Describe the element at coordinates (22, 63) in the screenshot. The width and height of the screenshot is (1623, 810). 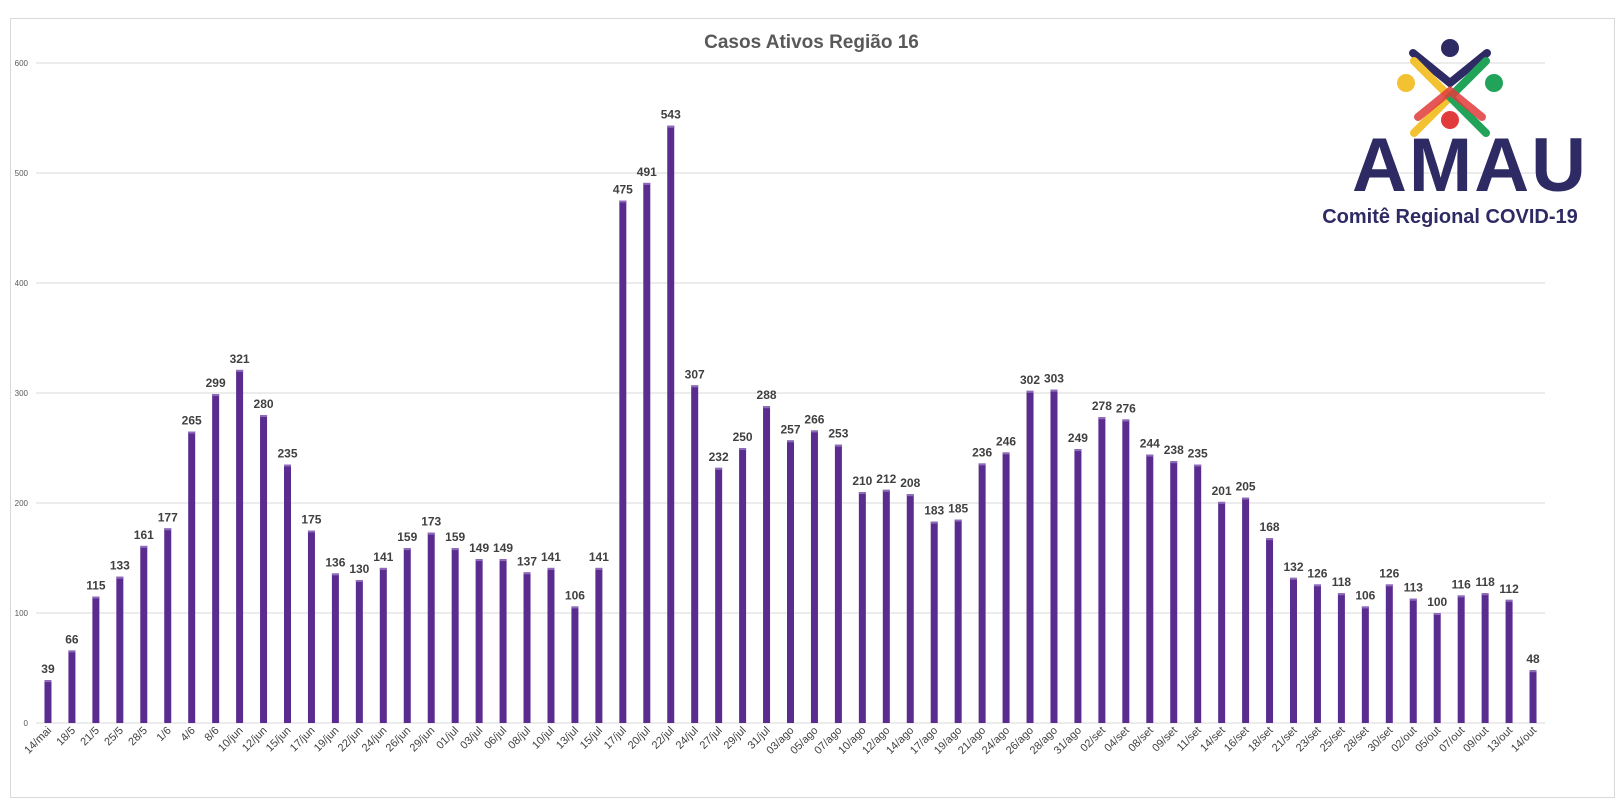
I see `y-tick-label: 600` at that location.